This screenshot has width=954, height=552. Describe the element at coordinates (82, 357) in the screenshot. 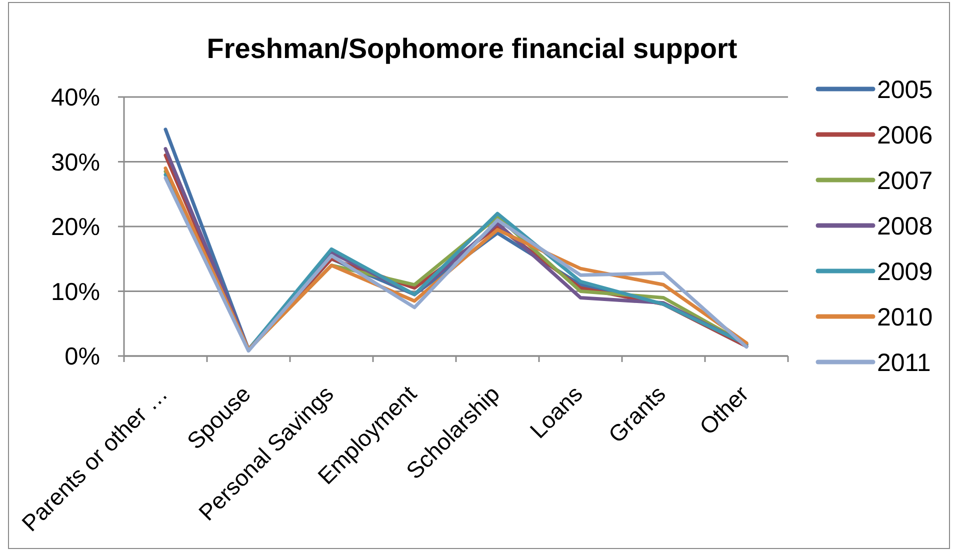

I see `y-tick-label: 0%` at that location.